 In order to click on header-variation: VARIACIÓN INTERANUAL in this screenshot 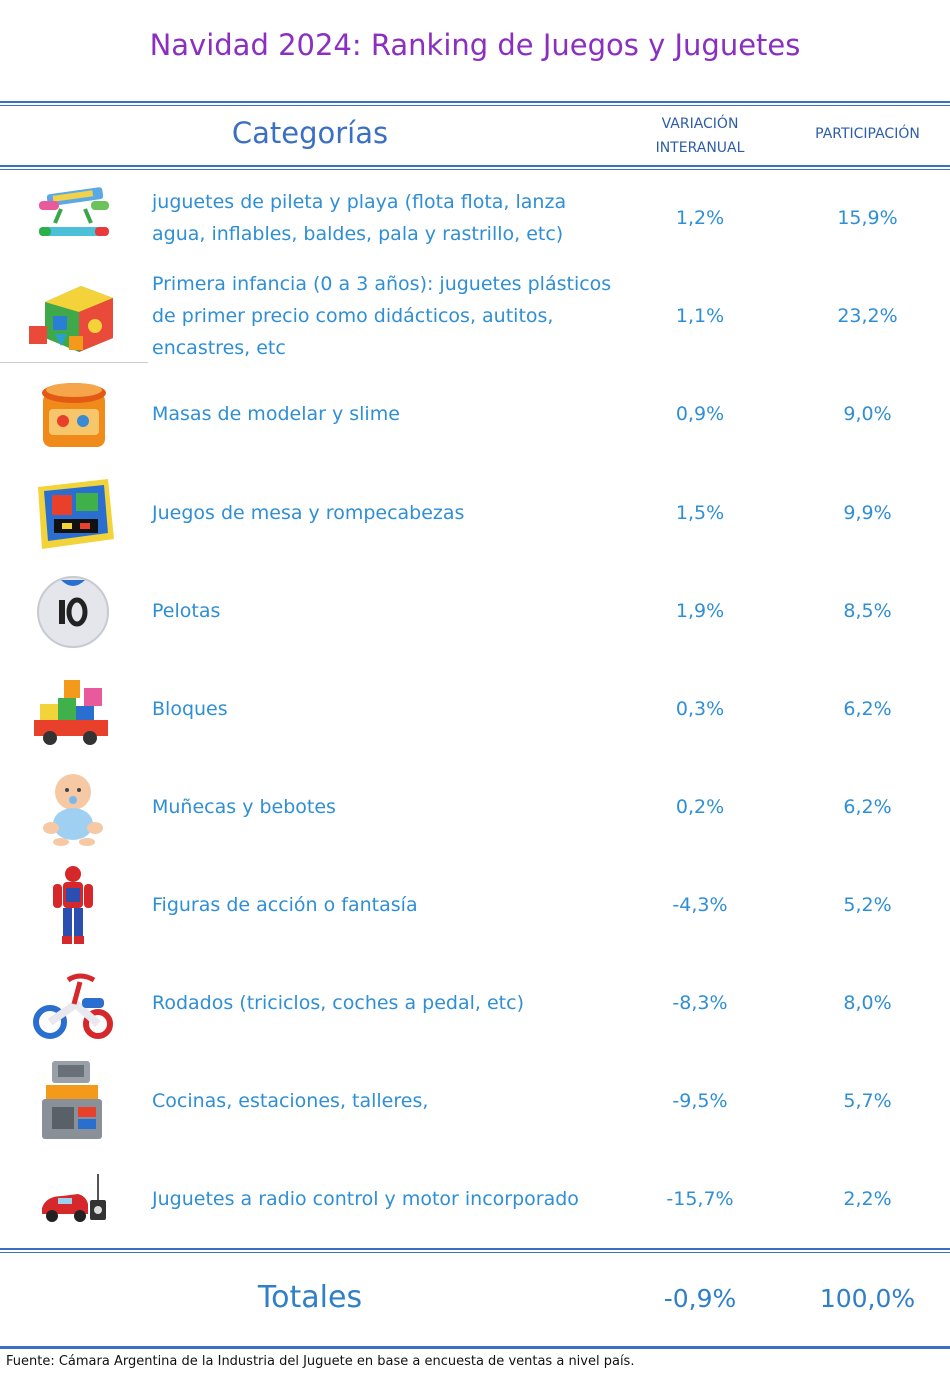, I will do `click(700, 136)`.